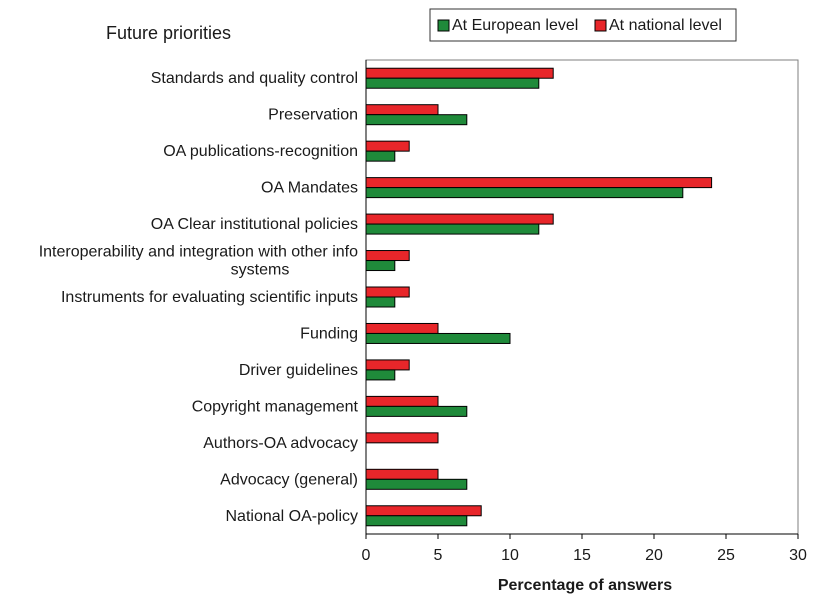 The width and height of the screenshot is (826, 608). I want to click on category-label-1: Preservation, so click(313, 115).